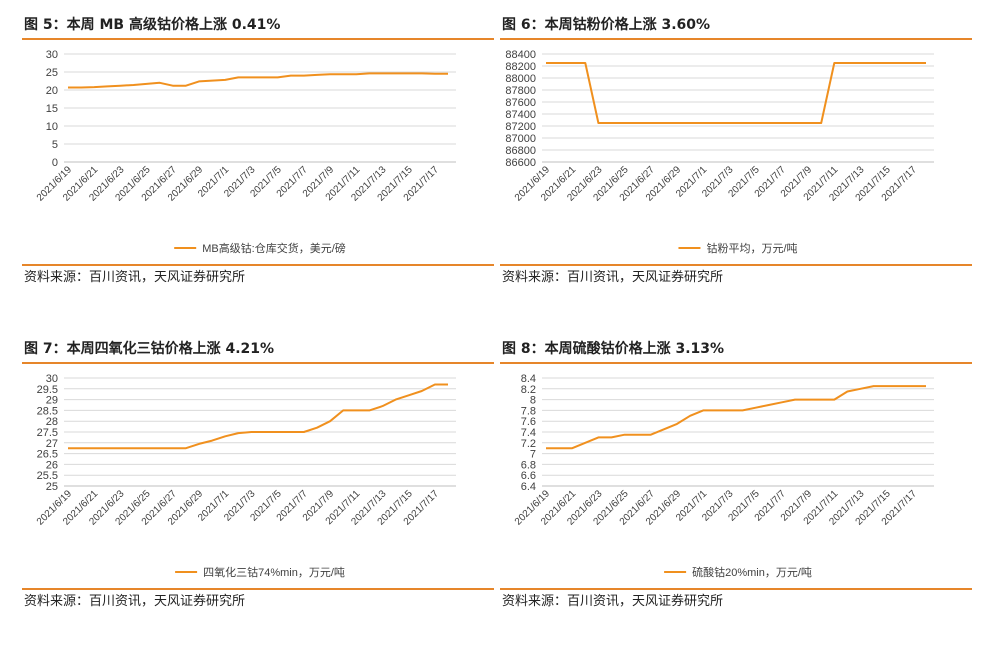 This screenshot has height=645, width=995. I want to click on y-tick-label: 6.8, so click(528, 465).